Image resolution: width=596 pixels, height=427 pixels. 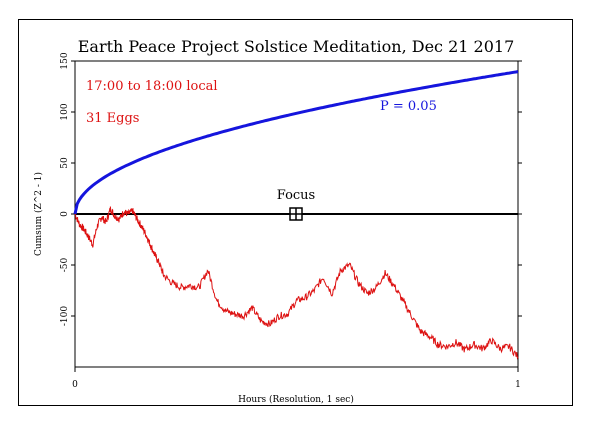 What do you see at coordinates (65, 111) in the screenshot?
I see `y-tick-label: 100` at bounding box center [65, 111].